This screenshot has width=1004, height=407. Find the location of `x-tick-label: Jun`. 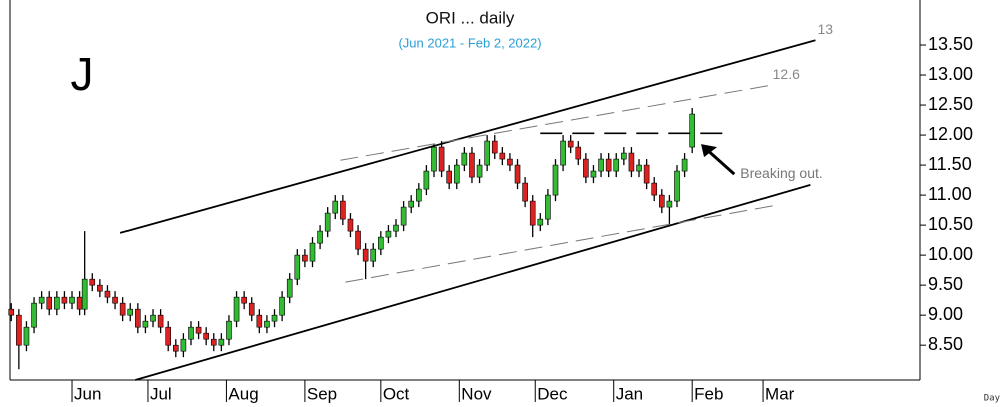

x-tick-label: Jun is located at coordinates (87, 393).